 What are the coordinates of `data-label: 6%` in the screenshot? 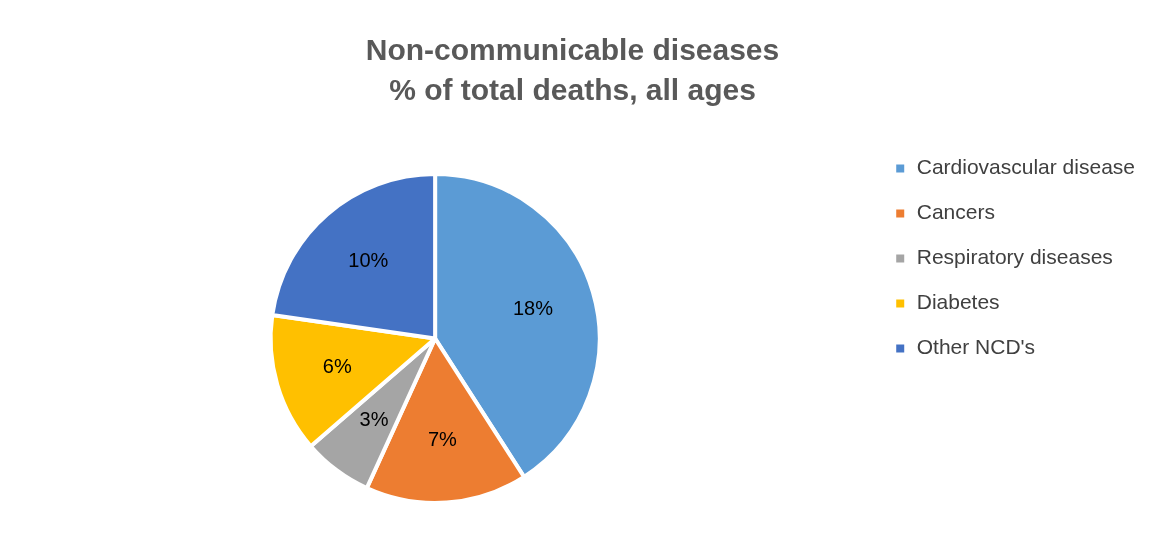 It's located at (337, 365).